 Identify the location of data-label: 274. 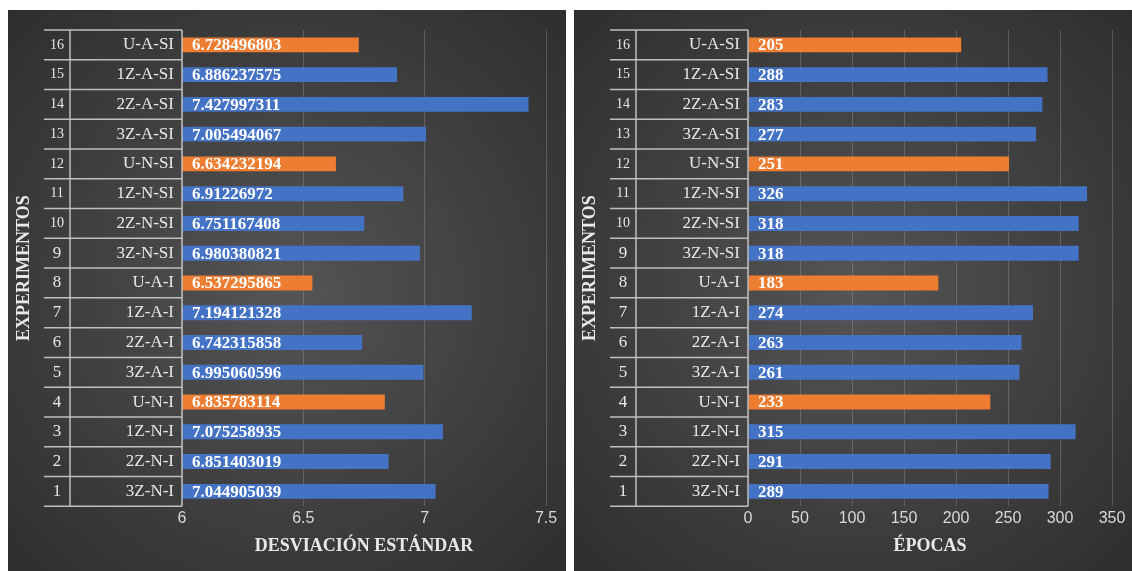
(771, 313).